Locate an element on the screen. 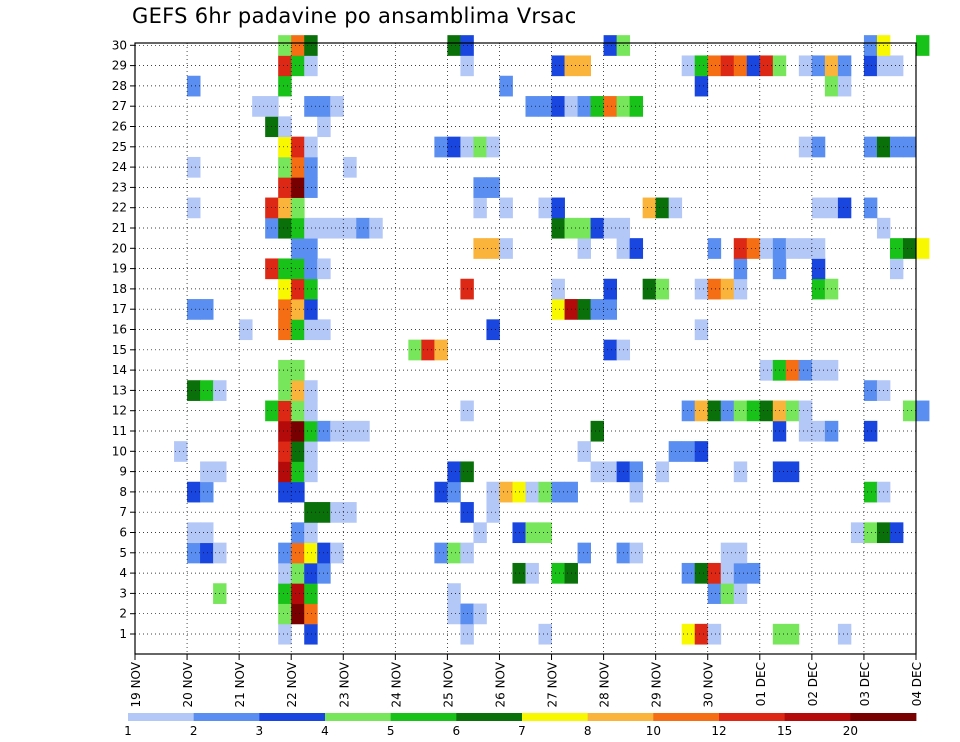 The image size is (960, 742). colorbar-label: 8 is located at coordinates (588, 731).